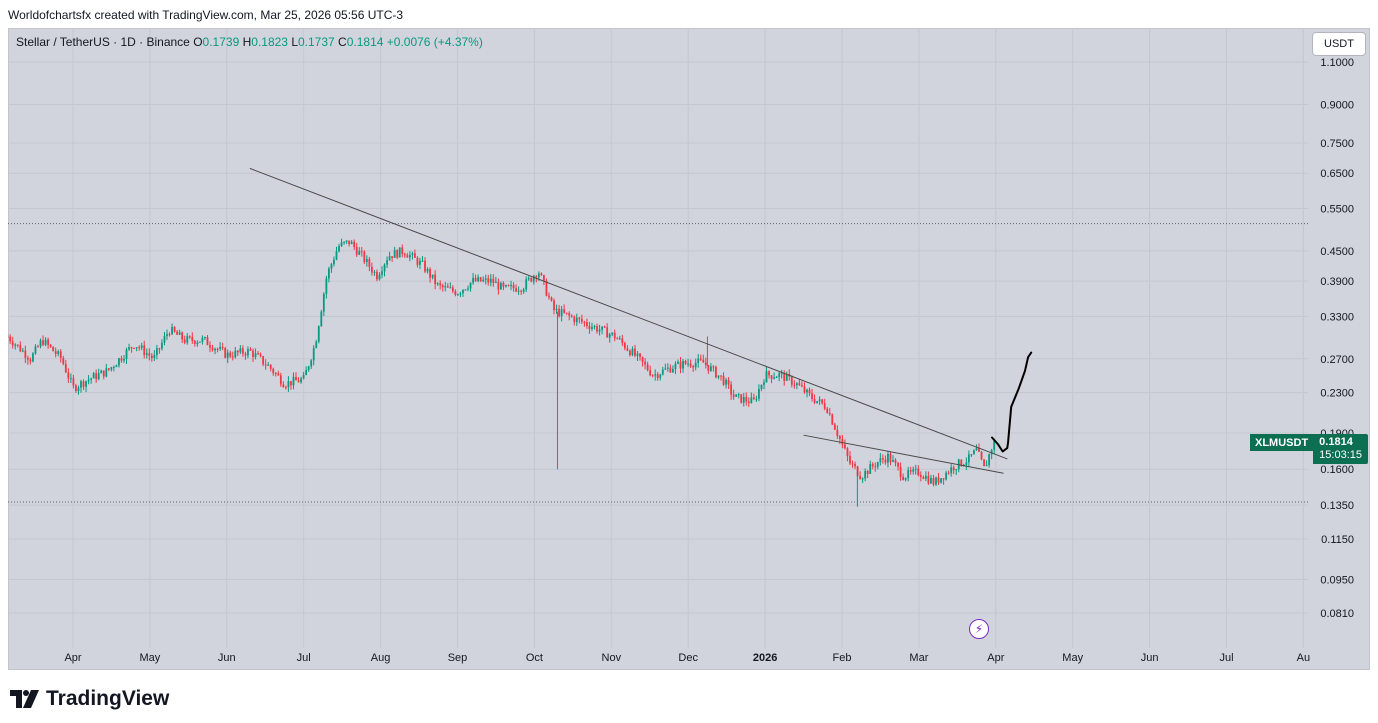  Describe the element at coordinates (1337, 360) in the screenshot. I see `y-tick-label: 0.2700` at that location.